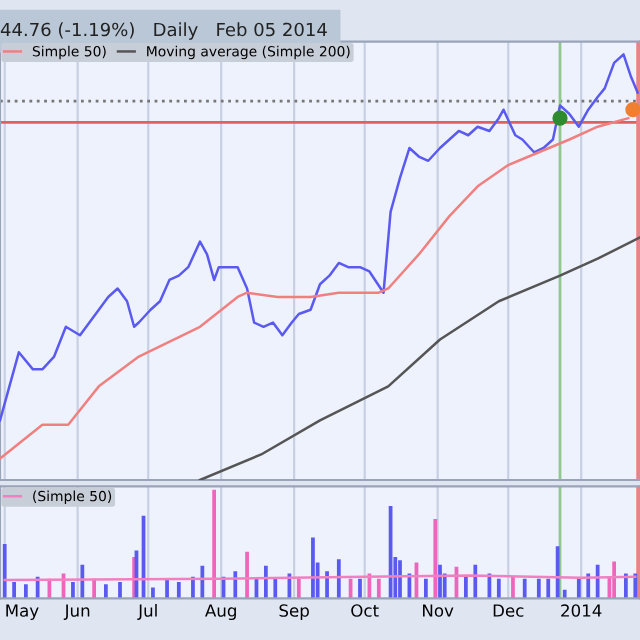 This screenshot has height=640, width=640. Describe the element at coordinates (438, 610) in the screenshot. I see `x-tick-label: Nov` at that location.